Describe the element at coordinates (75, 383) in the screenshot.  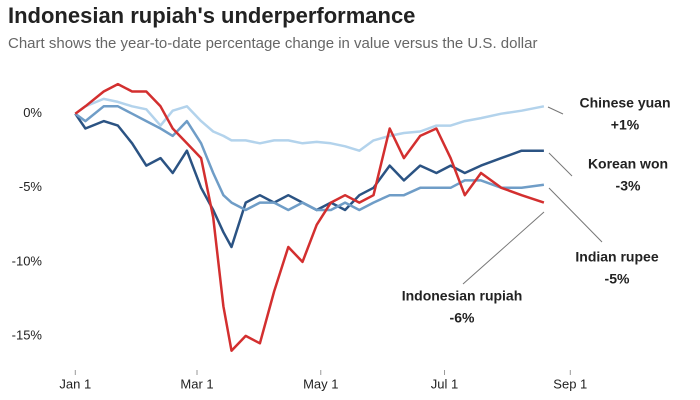
I see `x-tick-label: Jan 1` at that location.